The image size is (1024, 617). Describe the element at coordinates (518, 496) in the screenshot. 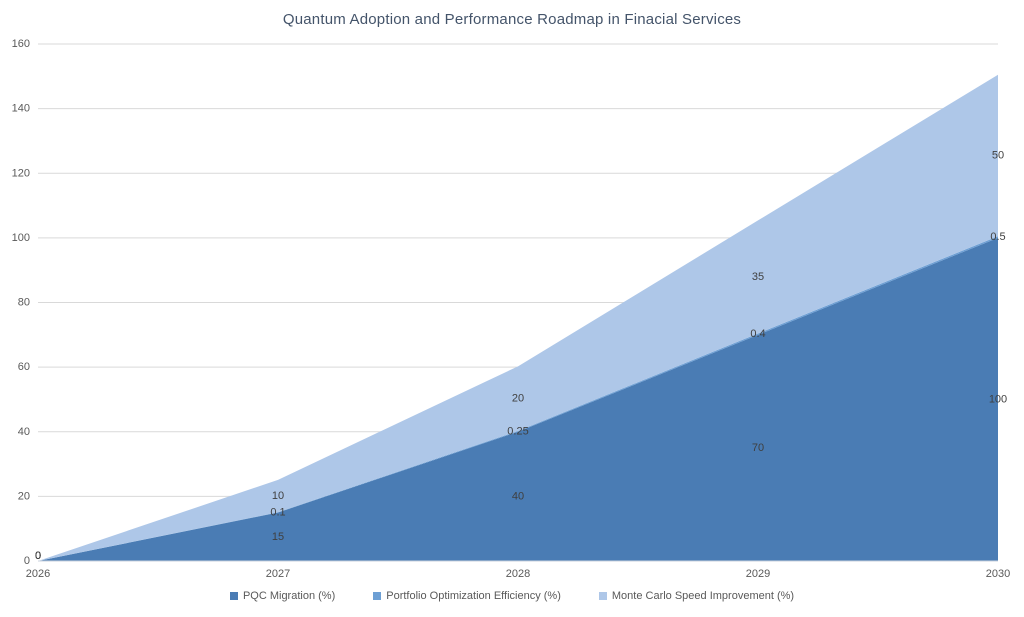

I see `data-label-pqc-migration: 40` at that location.